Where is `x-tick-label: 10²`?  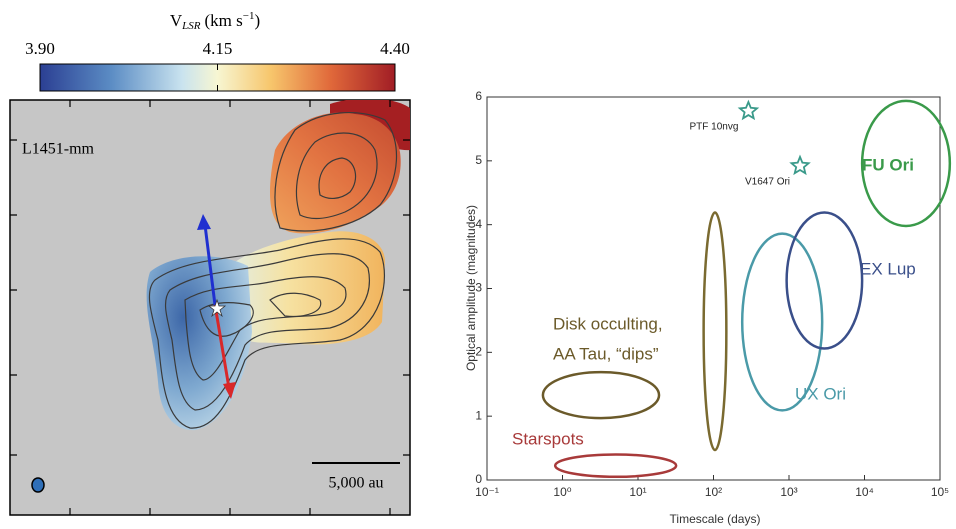
x-tick-label: 10² is located at coordinates (713, 492).